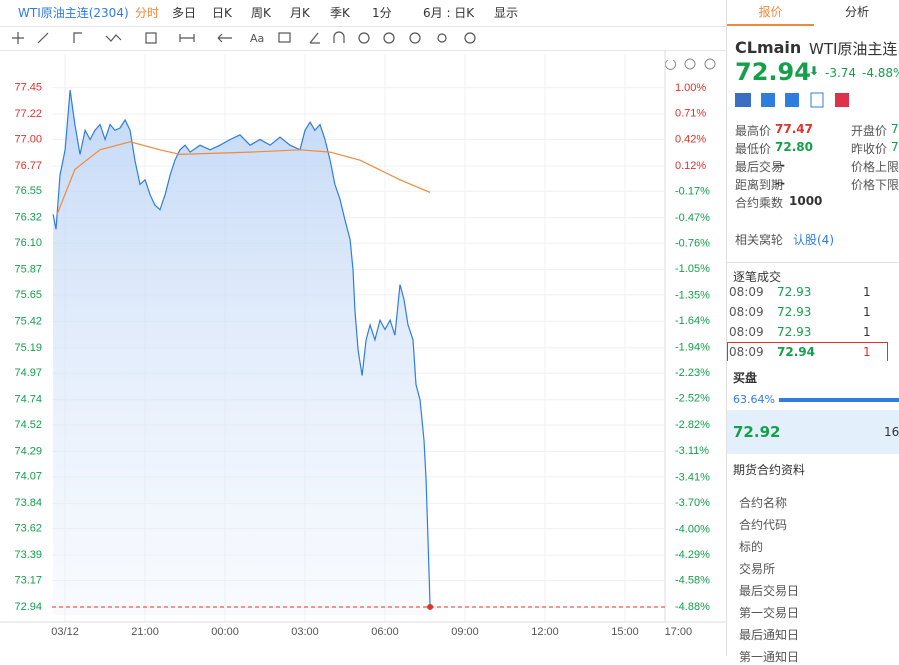  I want to click on stat-label: 价格上限, so click(875, 167).